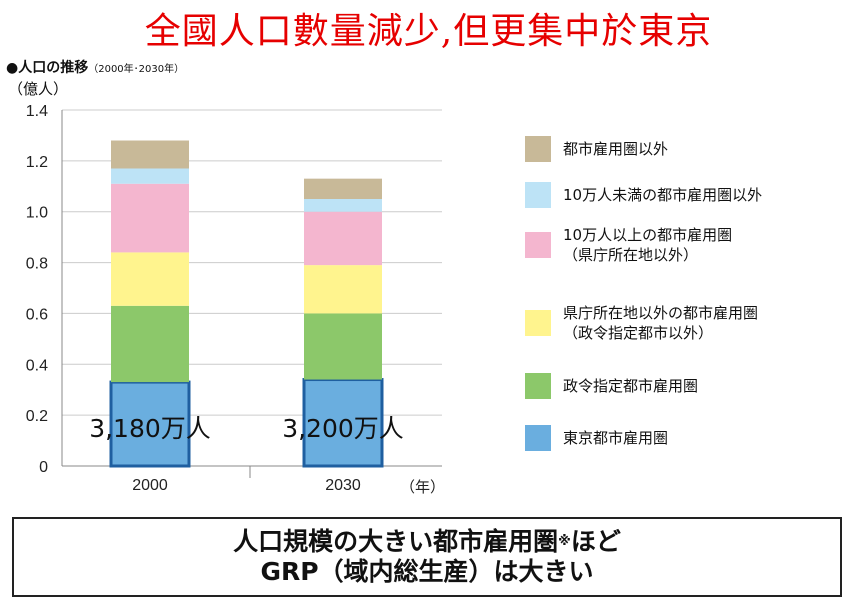  I want to click on legend-label: 東京都市雇用圏, so click(615, 438).